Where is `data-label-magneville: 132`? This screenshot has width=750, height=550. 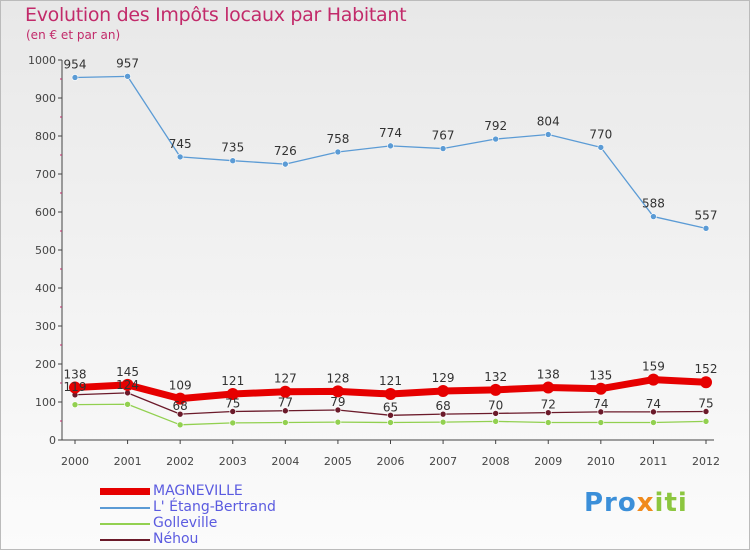
data-label-magneville: 132 is located at coordinates (495, 377).